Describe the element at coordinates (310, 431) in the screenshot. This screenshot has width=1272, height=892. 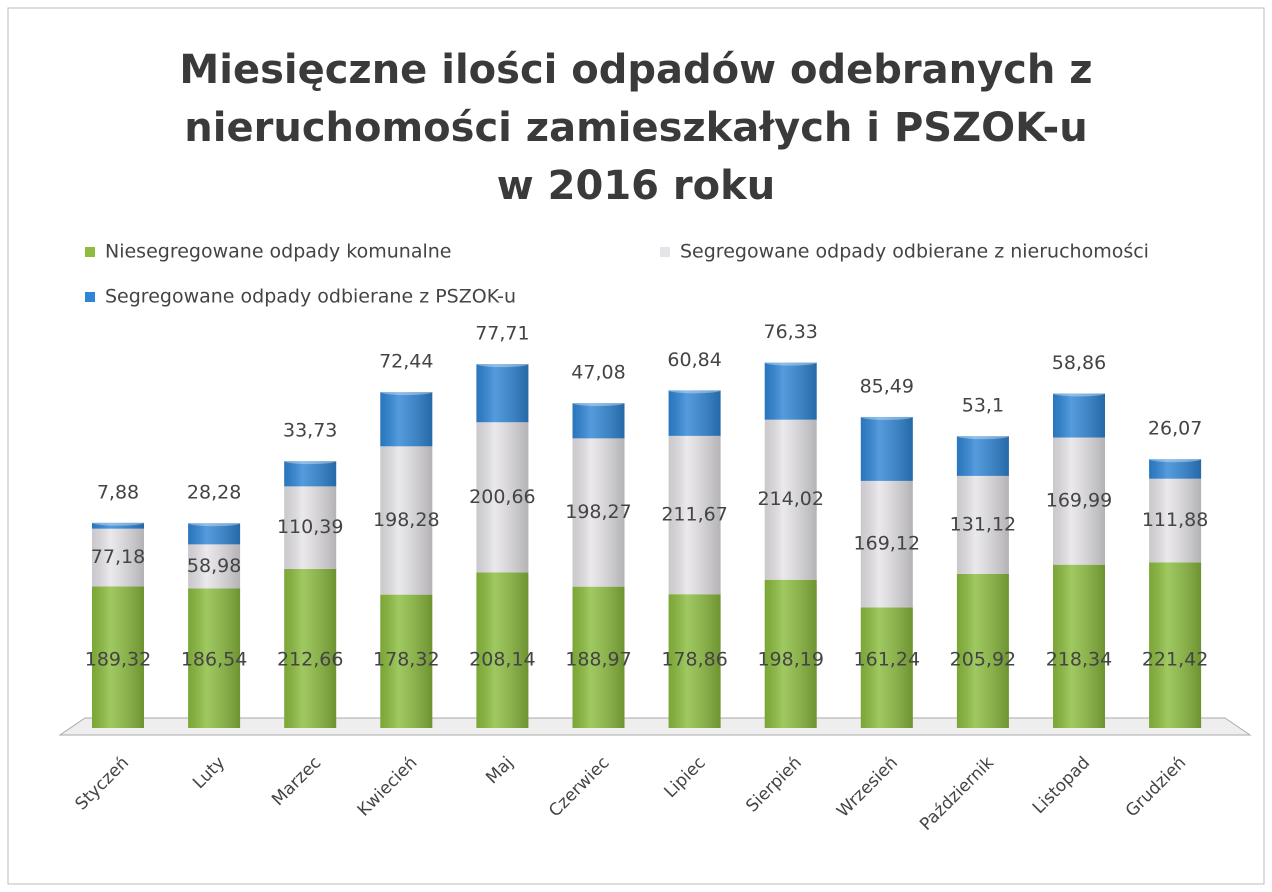
I see `value-label: 33,73` at that location.